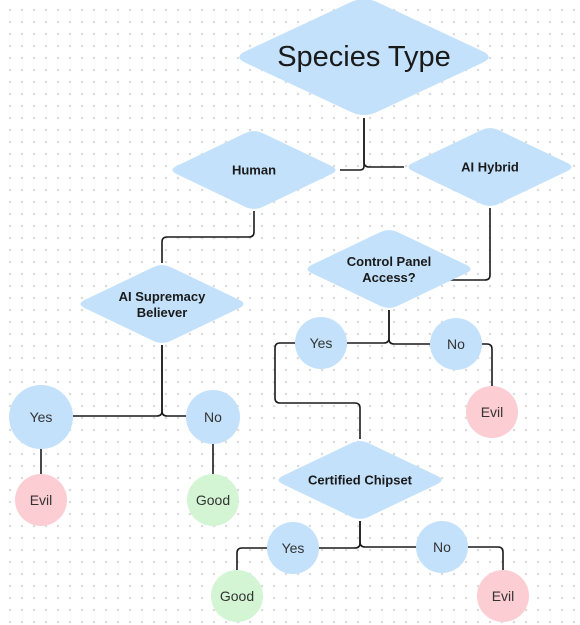 This screenshot has height=625, width=580. I want to click on node-human-yes: Yes, so click(41, 417).